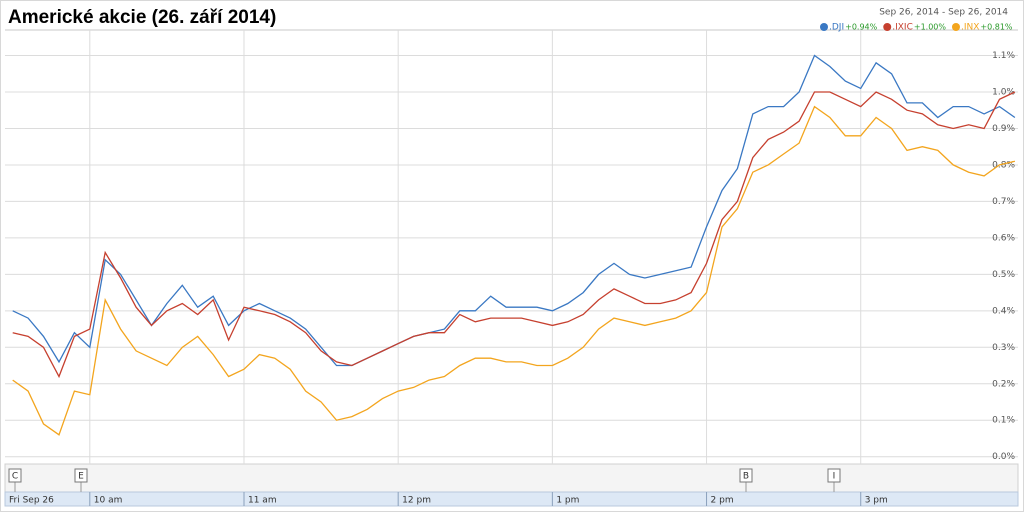 The width and height of the screenshot is (1024, 512). What do you see at coordinates (1003, 202) in the screenshot?
I see `y-tick-label: 0.7%` at bounding box center [1003, 202].